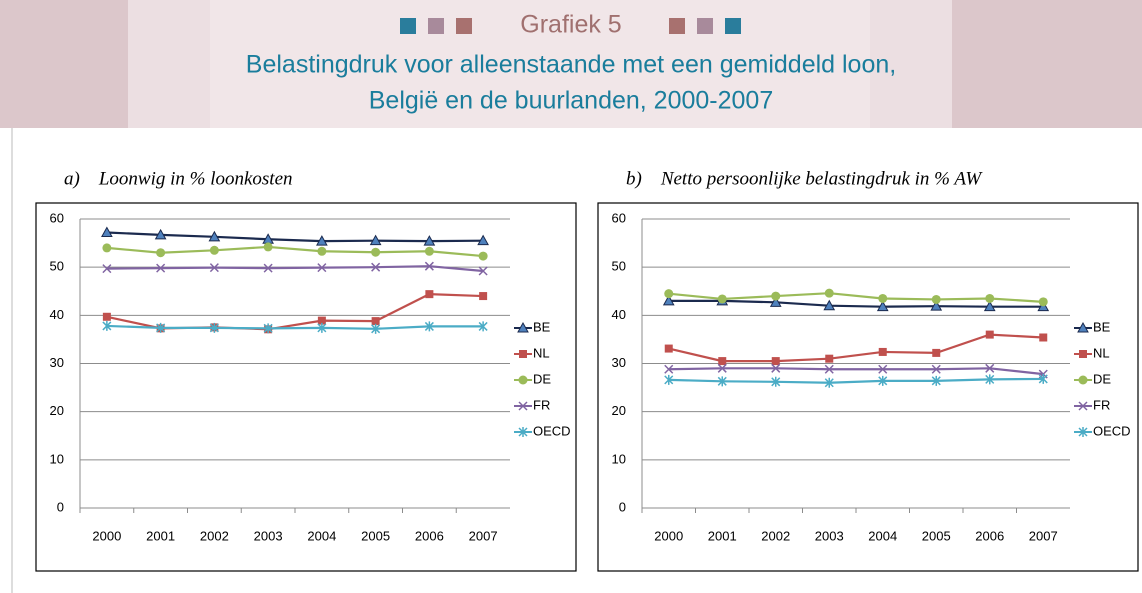 The image size is (1142, 593). I want to click on legend-label: FR, so click(1101, 404).